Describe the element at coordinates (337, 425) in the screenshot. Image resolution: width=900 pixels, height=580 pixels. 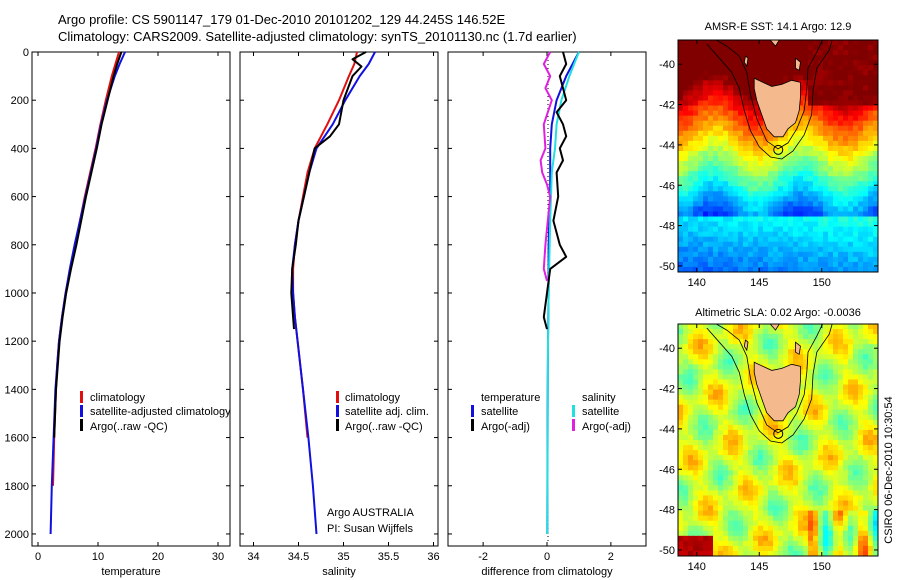
I see `legend-swatch-argo` at that location.